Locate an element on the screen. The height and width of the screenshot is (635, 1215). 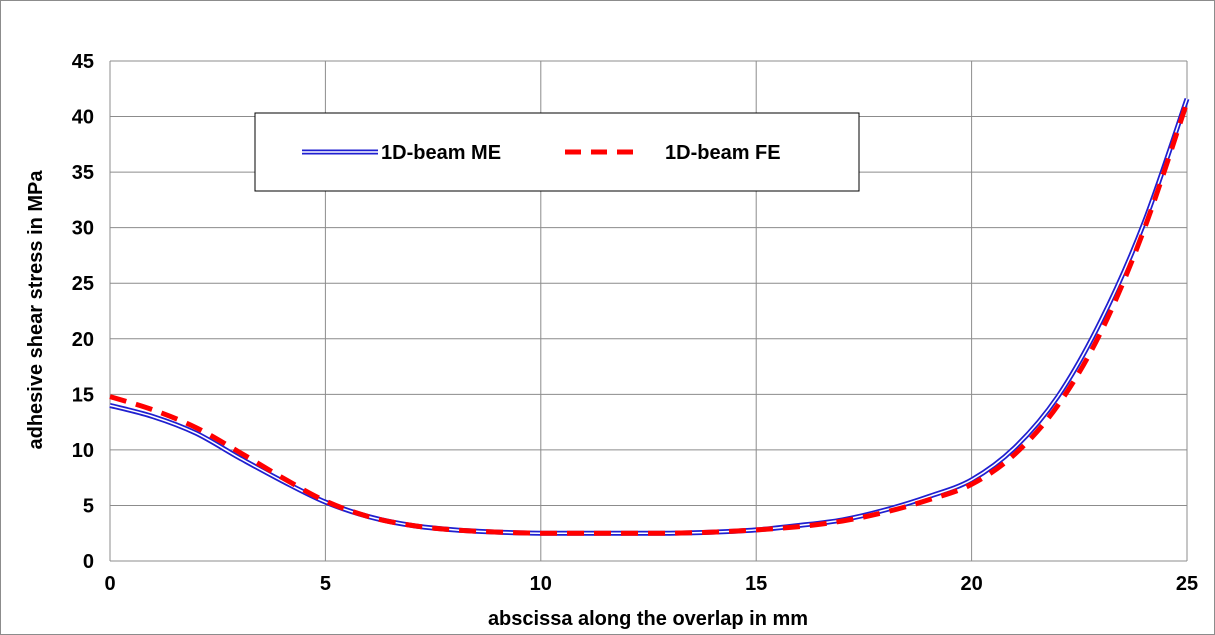
x-axis-title: abscissa along the overlap in mm is located at coordinates (648, 619).